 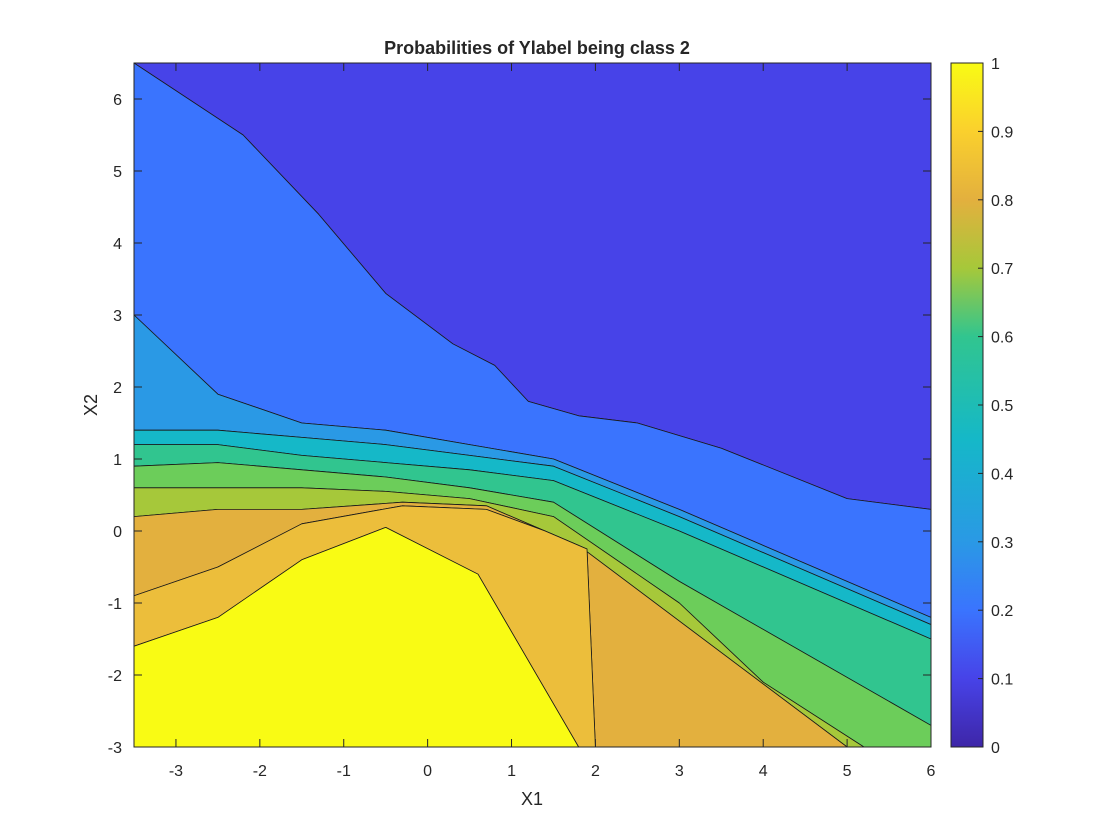 I want to click on x-tick-label: 5, so click(x=847, y=771).